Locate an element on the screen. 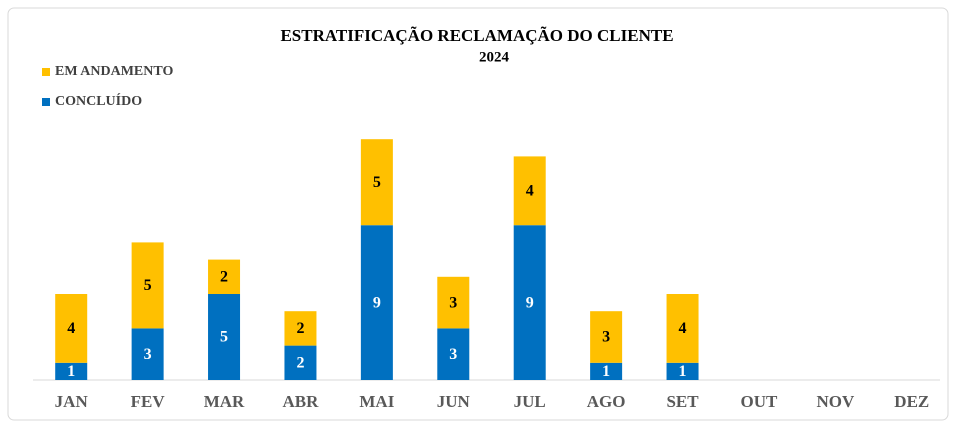 The width and height of the screenshot is (956, 424). x-tick-label: NOV is located at coordinates (835, 401).